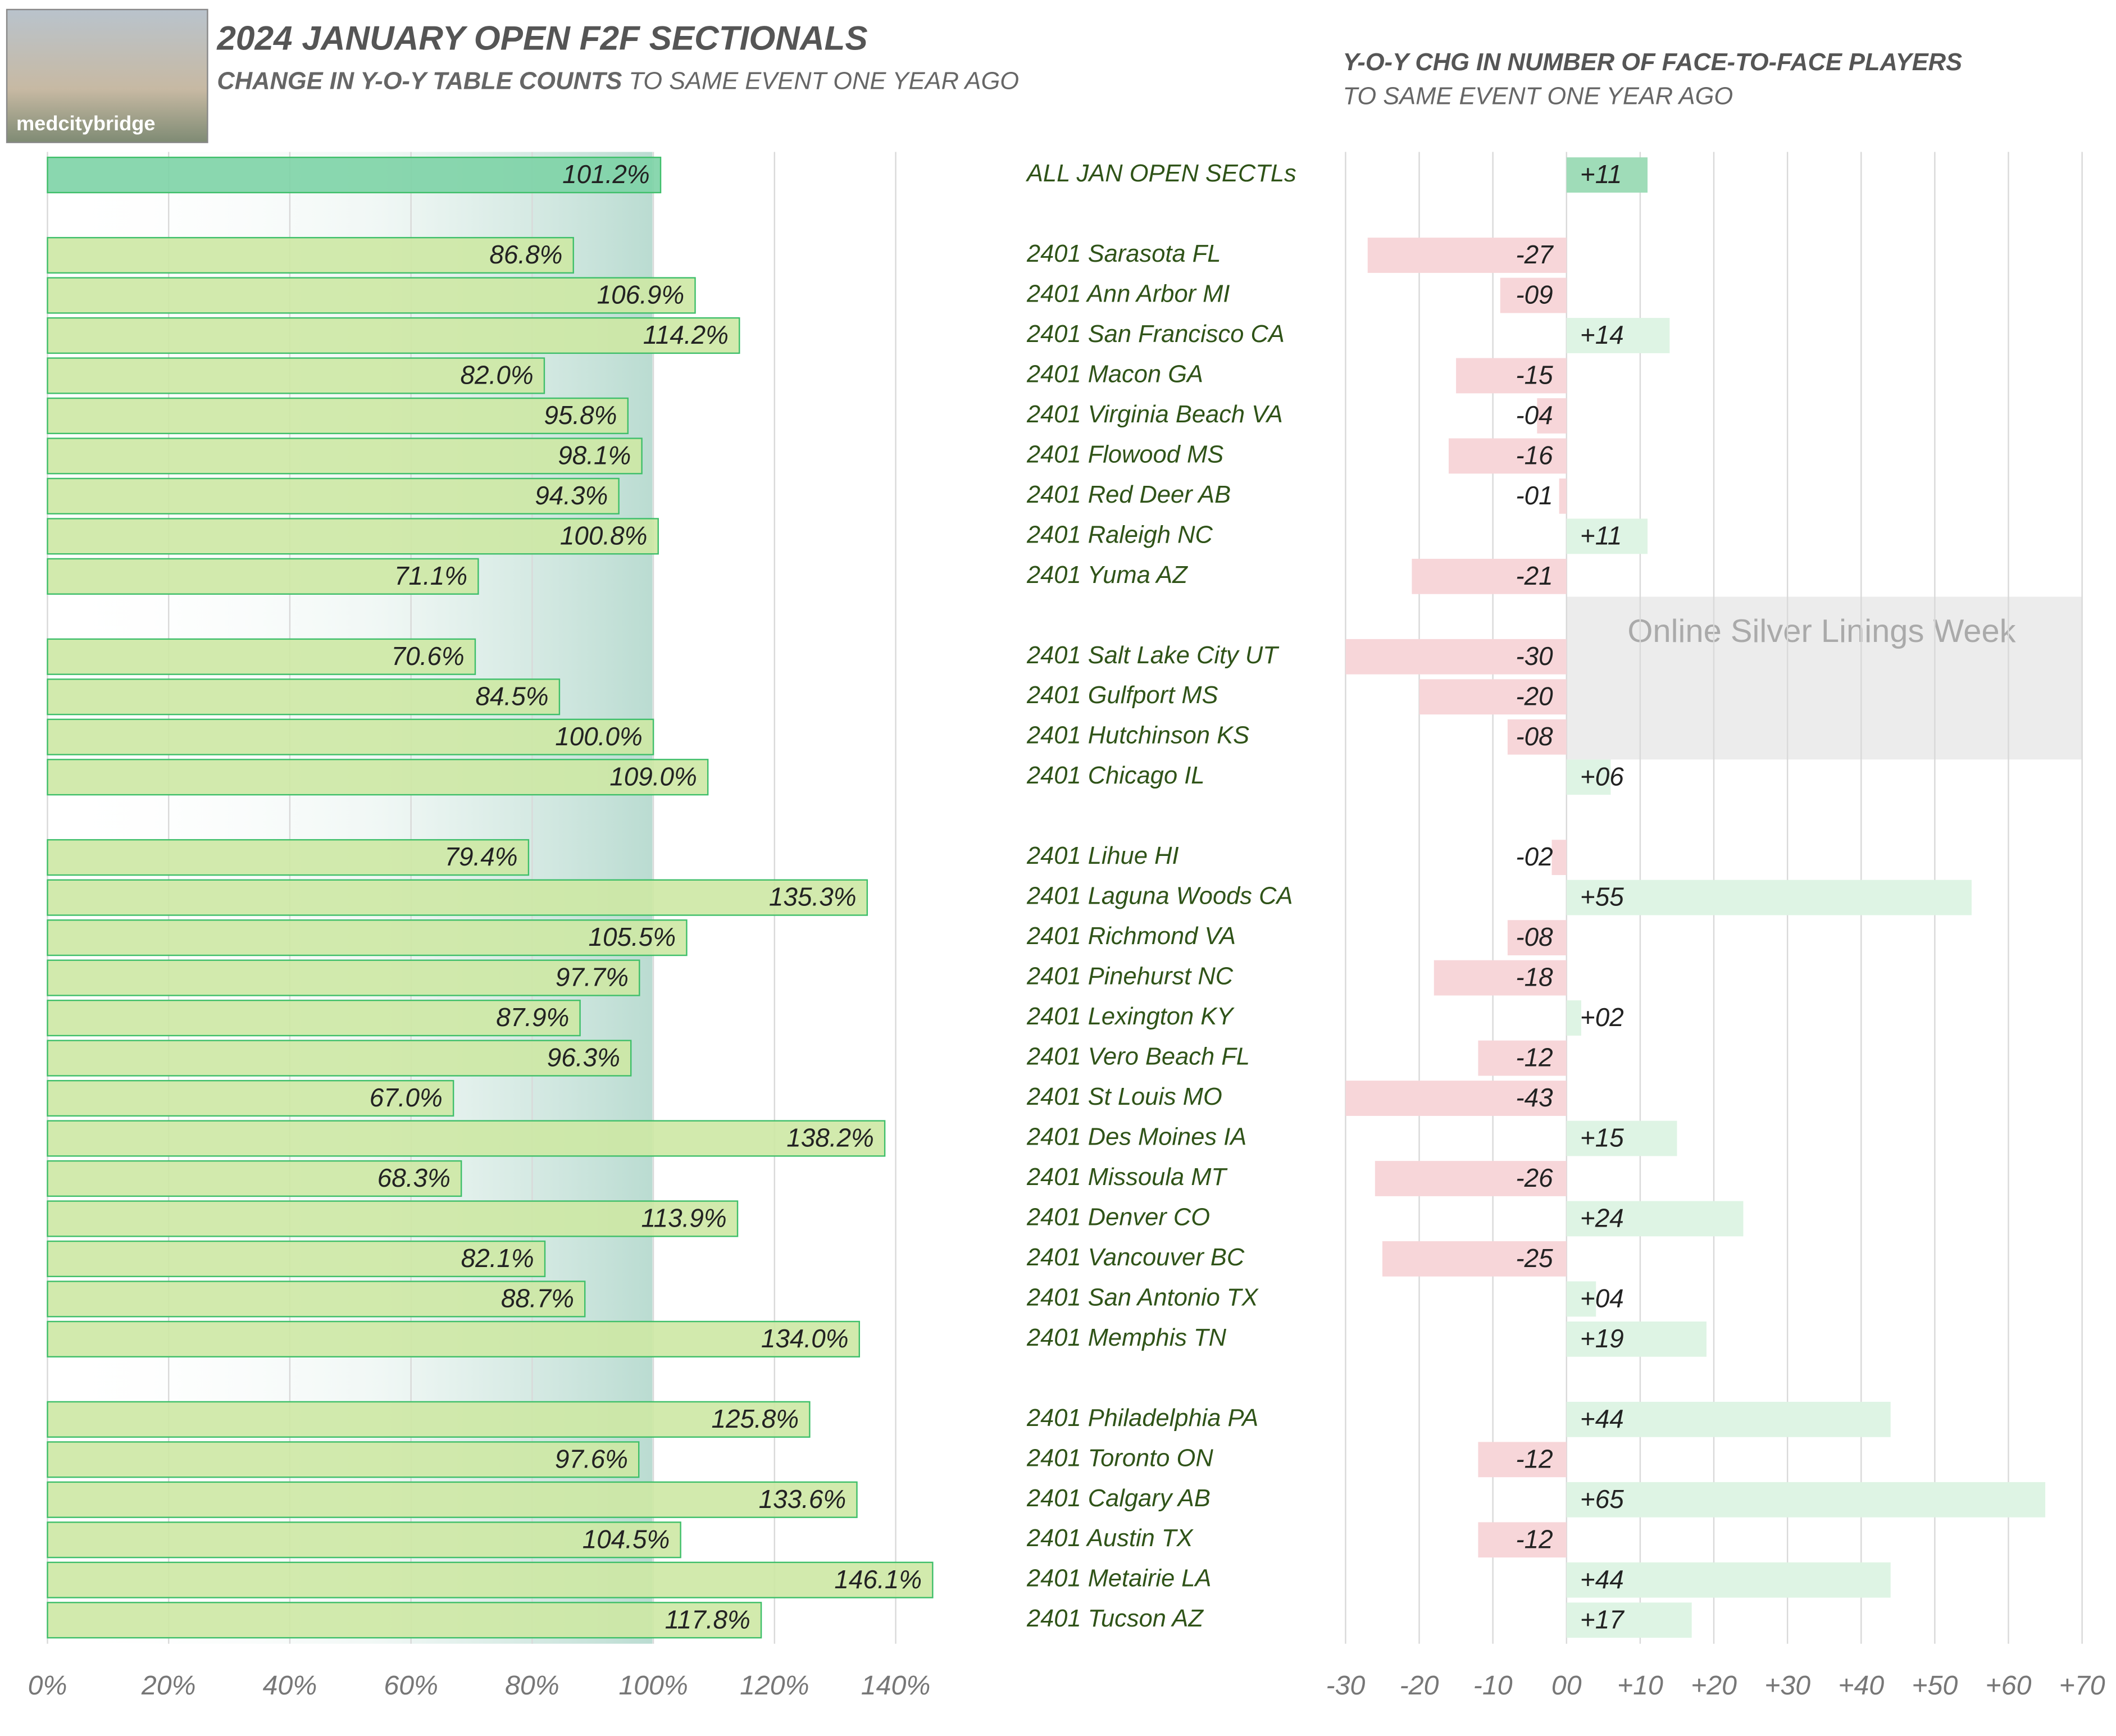 The width and height of the screenshot is (2116, 1736). What do you see at coordinates (1535, 856) in the screenshot?
I see `value-label: -02` at bounding box center [1535, 856].